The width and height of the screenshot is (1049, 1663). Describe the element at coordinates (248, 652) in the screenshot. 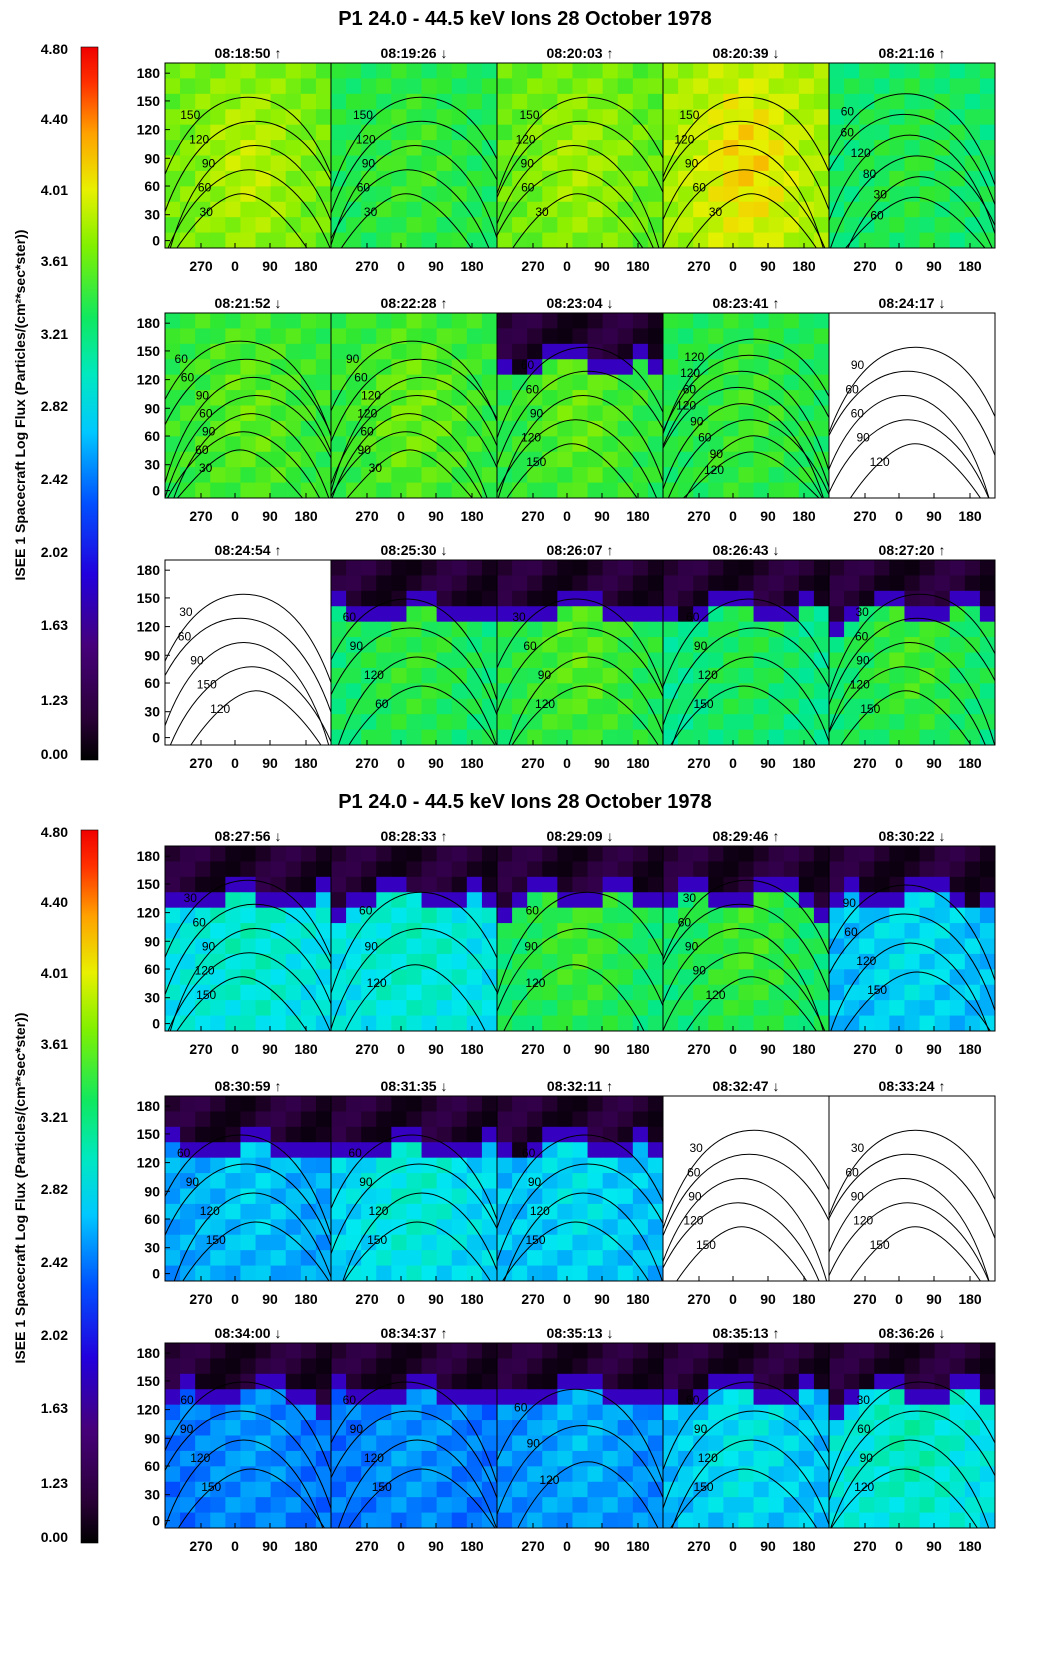

I see `panel-frame` at that location.